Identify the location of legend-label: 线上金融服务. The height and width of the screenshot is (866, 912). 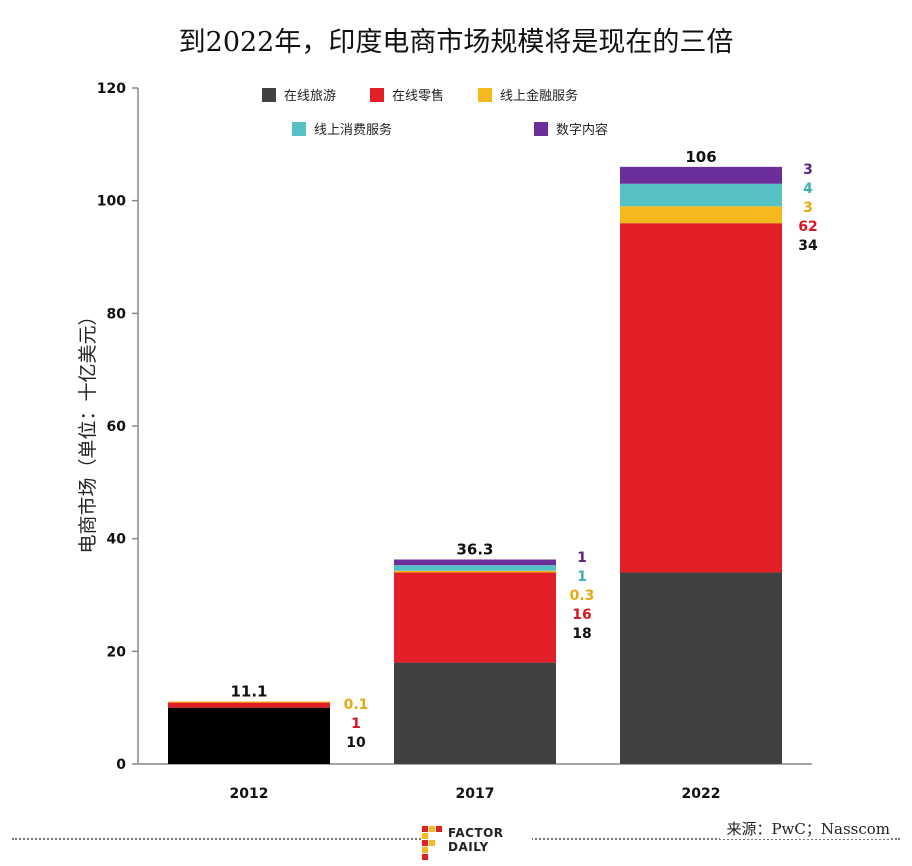
(539, 96).